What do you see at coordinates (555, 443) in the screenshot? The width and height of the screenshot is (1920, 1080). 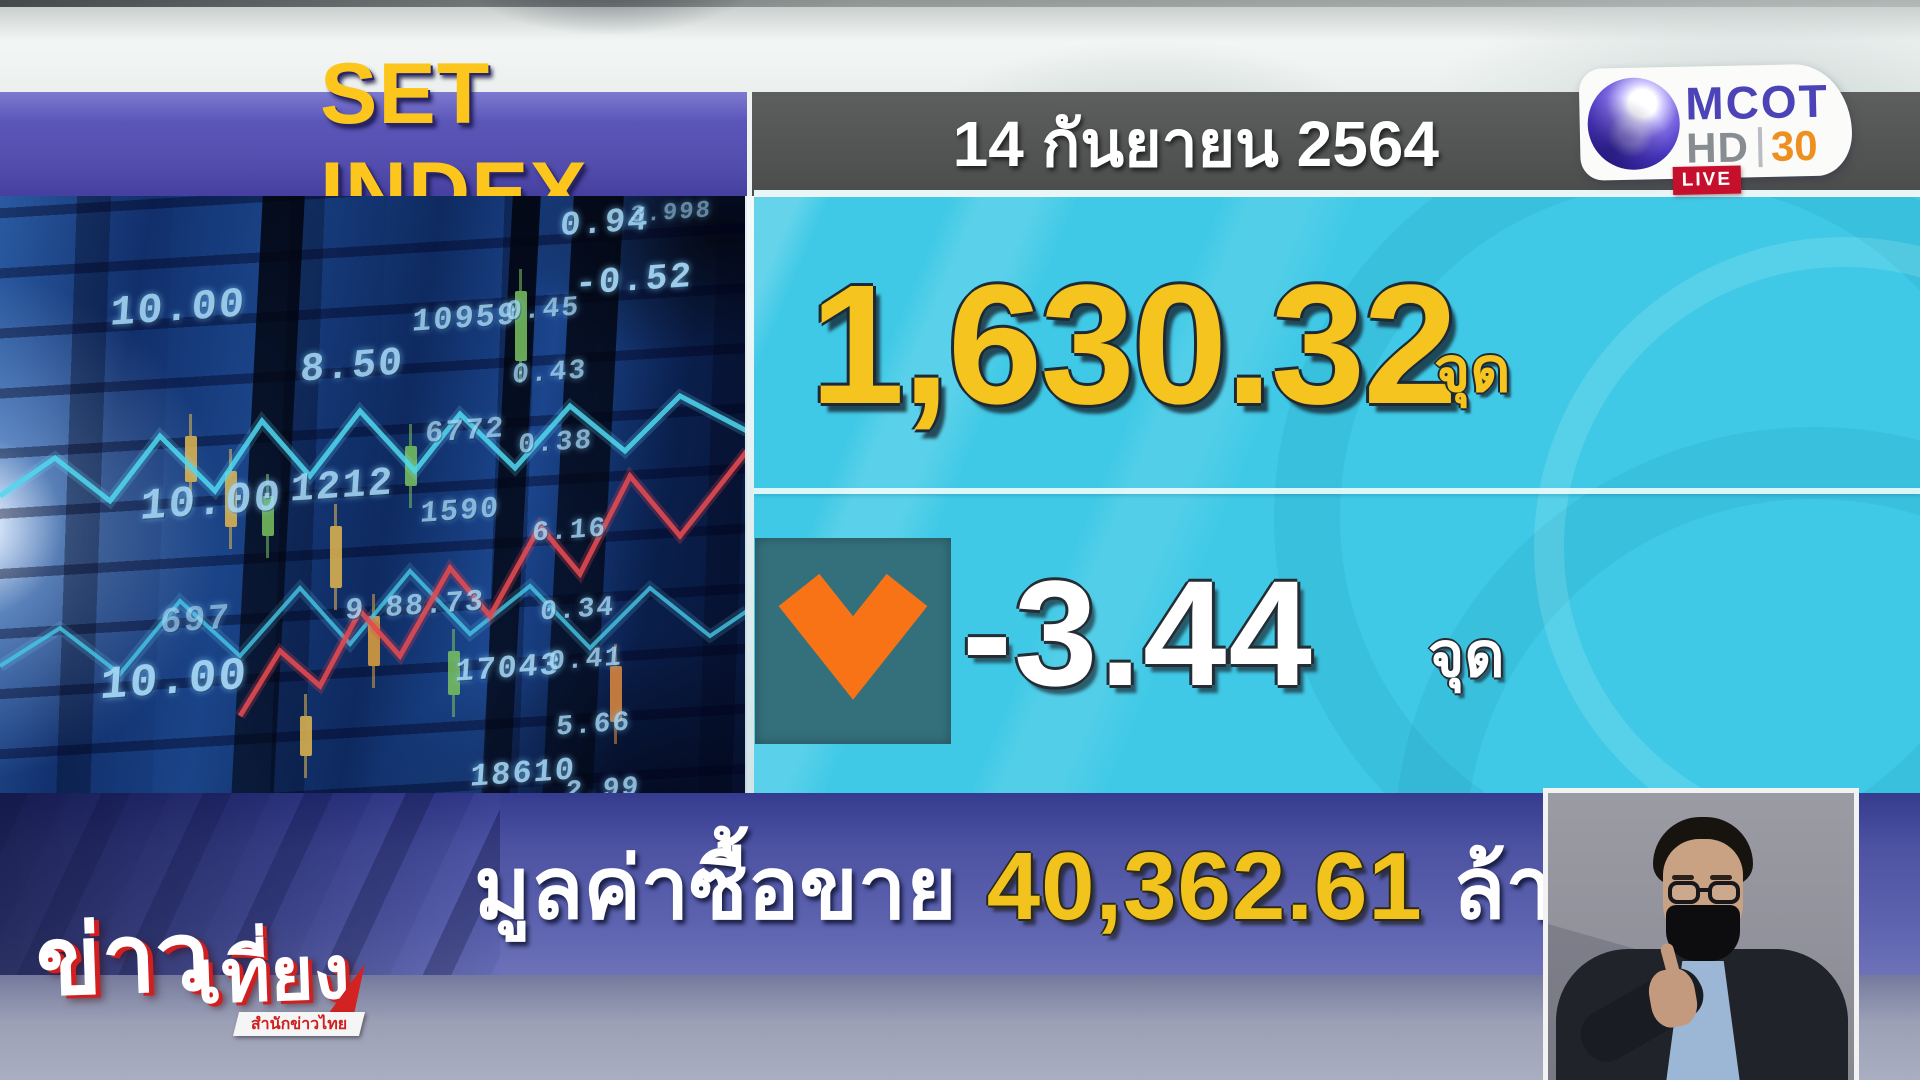 I see `board-number: 0.38` at bounding box center [555, 443].